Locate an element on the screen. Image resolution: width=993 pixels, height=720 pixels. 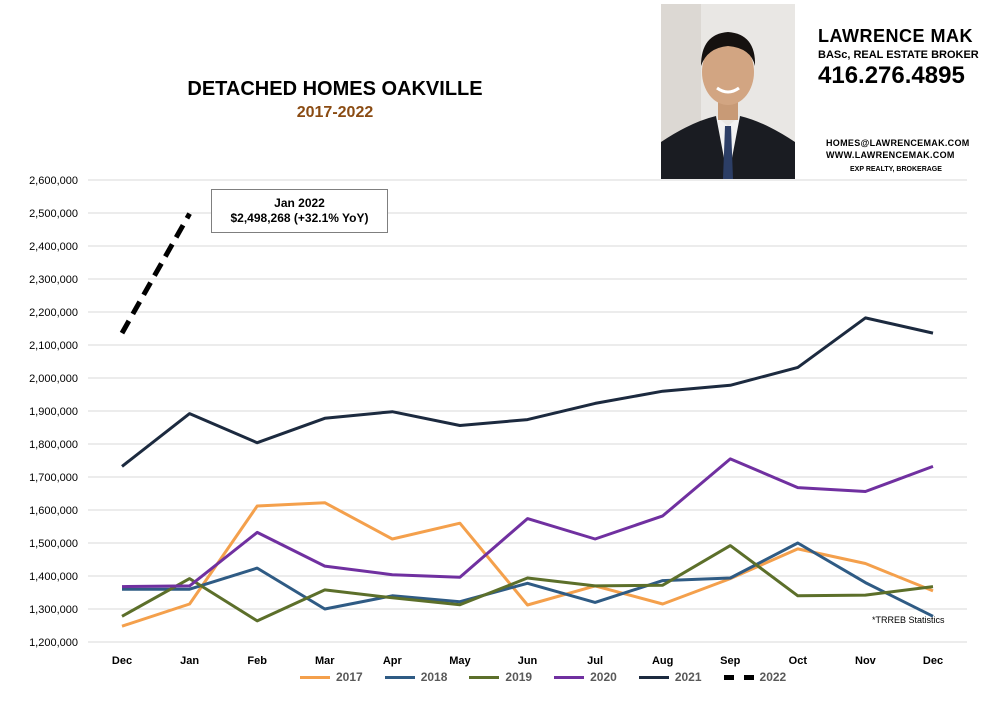
x-tick-label: Sep is located at coordinates (730, 661).